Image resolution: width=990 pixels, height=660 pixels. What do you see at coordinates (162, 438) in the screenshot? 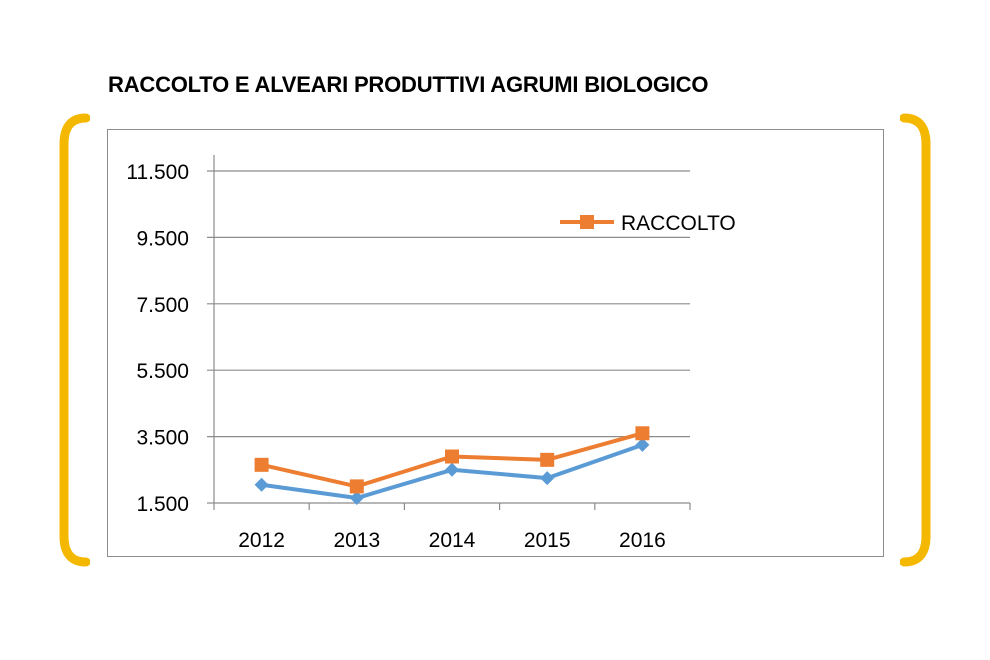
I see `y-tick-label: 3.500` at bounding box center [162, 438].